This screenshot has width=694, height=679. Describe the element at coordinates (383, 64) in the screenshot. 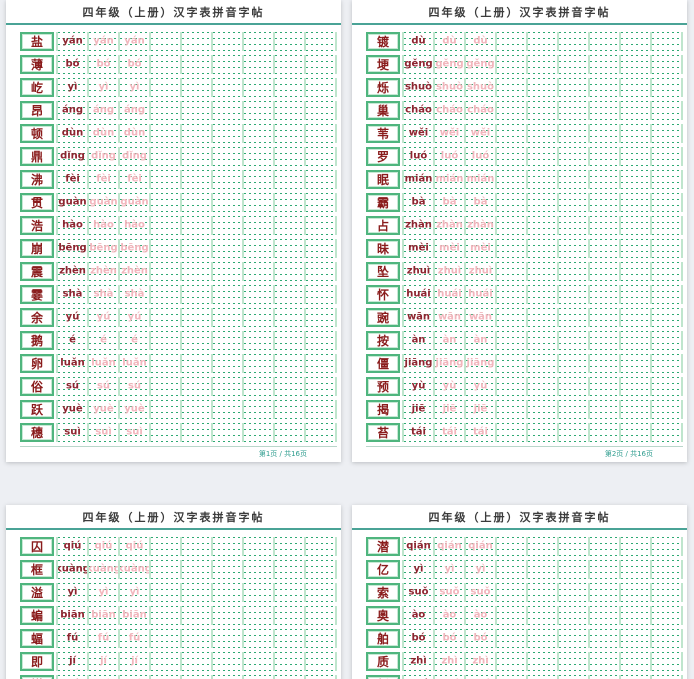

I see `character-box: 埂` at that location.